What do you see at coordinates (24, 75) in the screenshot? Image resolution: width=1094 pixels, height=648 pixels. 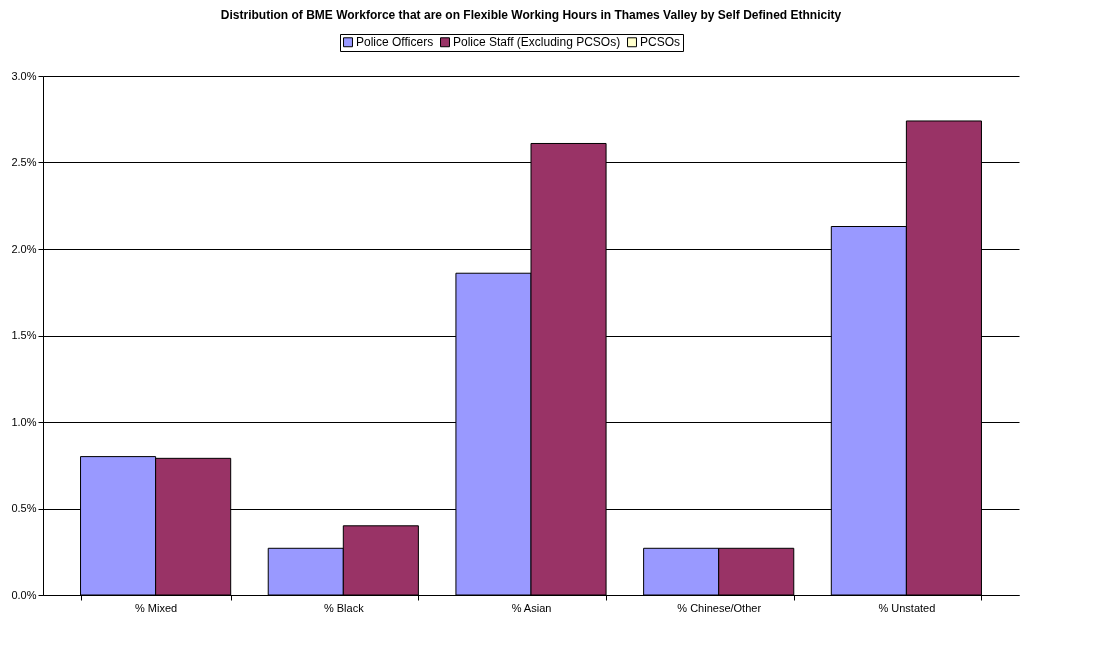 I see `y-tick-label: 3.0%` at bounding box center [24, 75].